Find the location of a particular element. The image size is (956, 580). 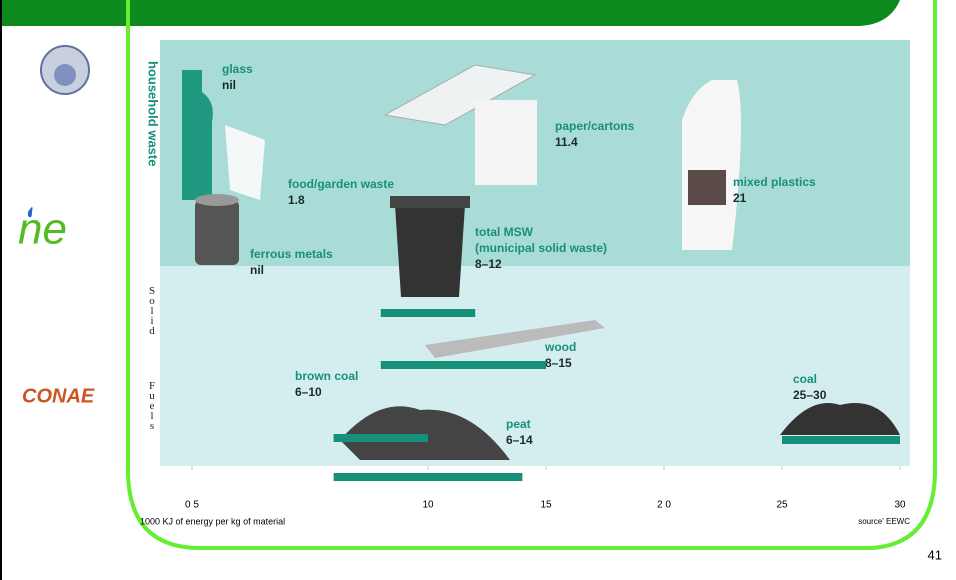

item-name: glass is located at coordinates (237, 69).